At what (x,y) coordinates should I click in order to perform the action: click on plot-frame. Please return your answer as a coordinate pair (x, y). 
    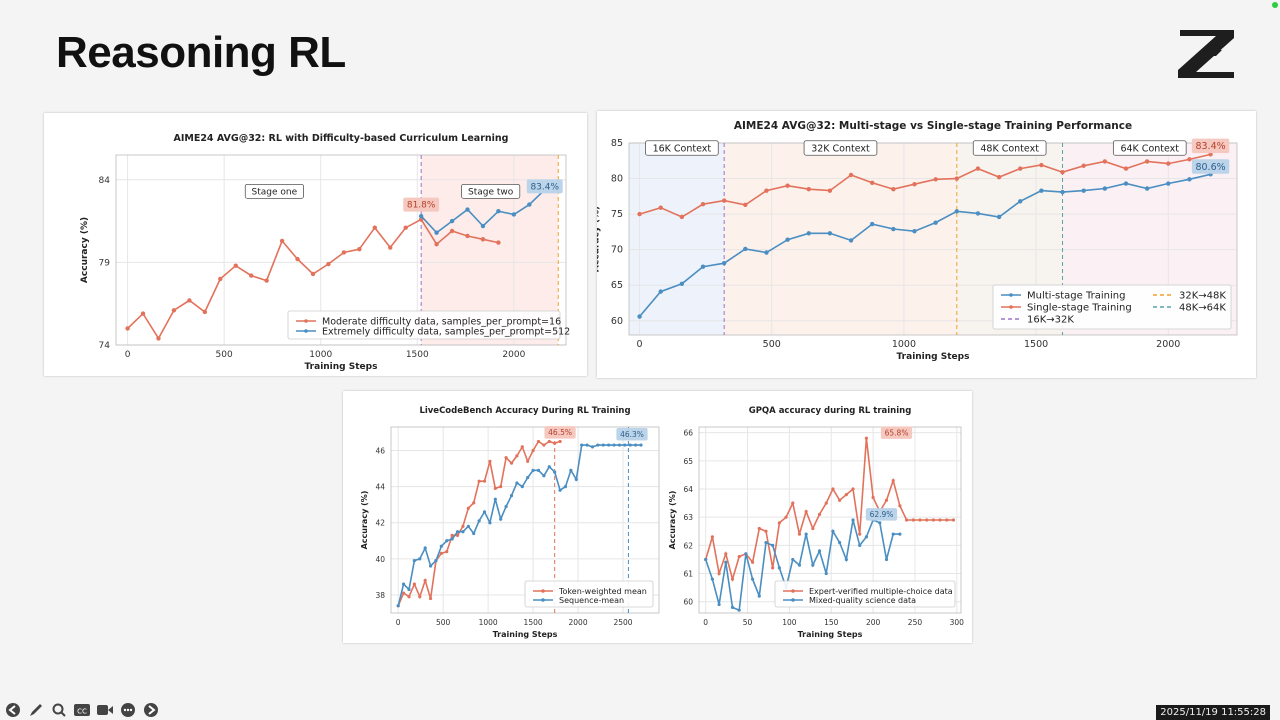
    Looking at the image, I should click on (830, 520).